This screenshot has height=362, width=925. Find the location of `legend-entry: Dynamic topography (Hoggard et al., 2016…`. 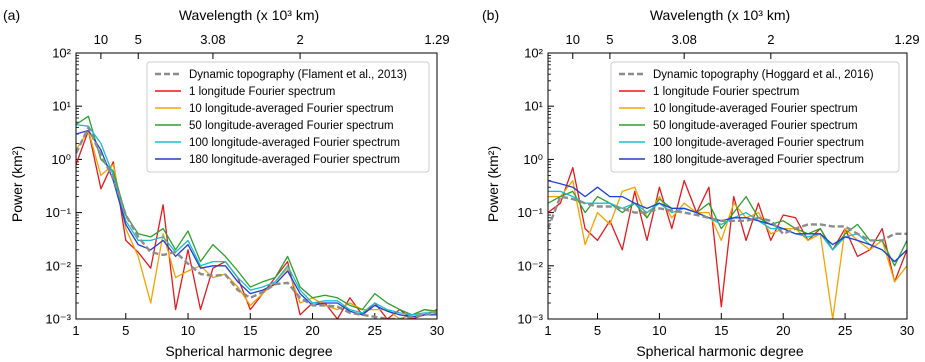

legend-entry: Dynamic topography (Hoggard et al., 2016… is located at coordinates (763, 75).